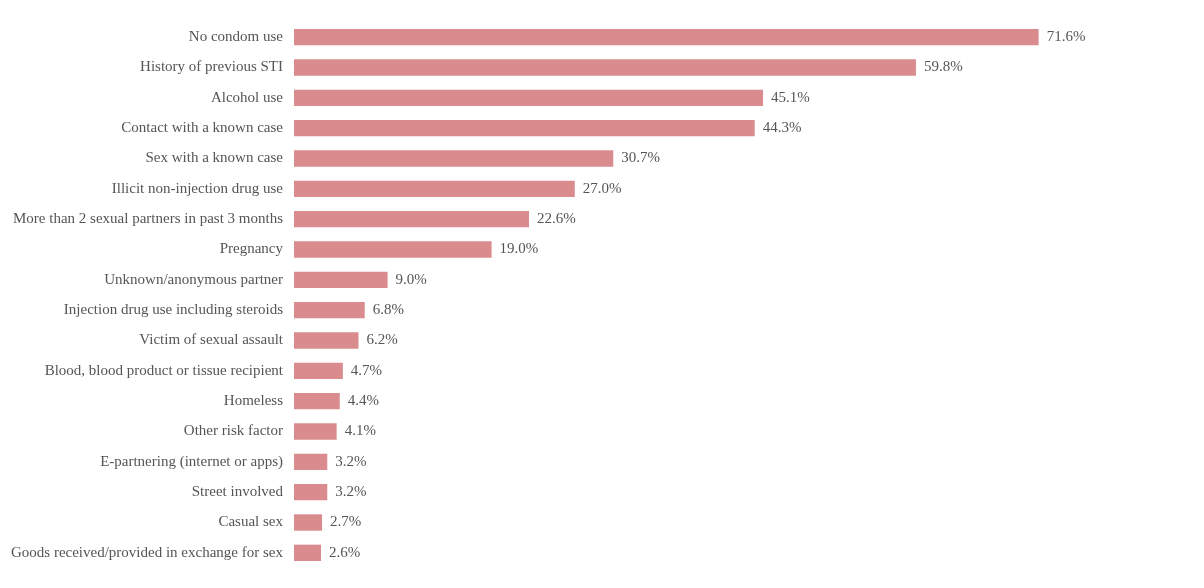  Describe the element at coordinates (236, 36) in the screenshot. I see `y-tick-label: No condom use` at that location.